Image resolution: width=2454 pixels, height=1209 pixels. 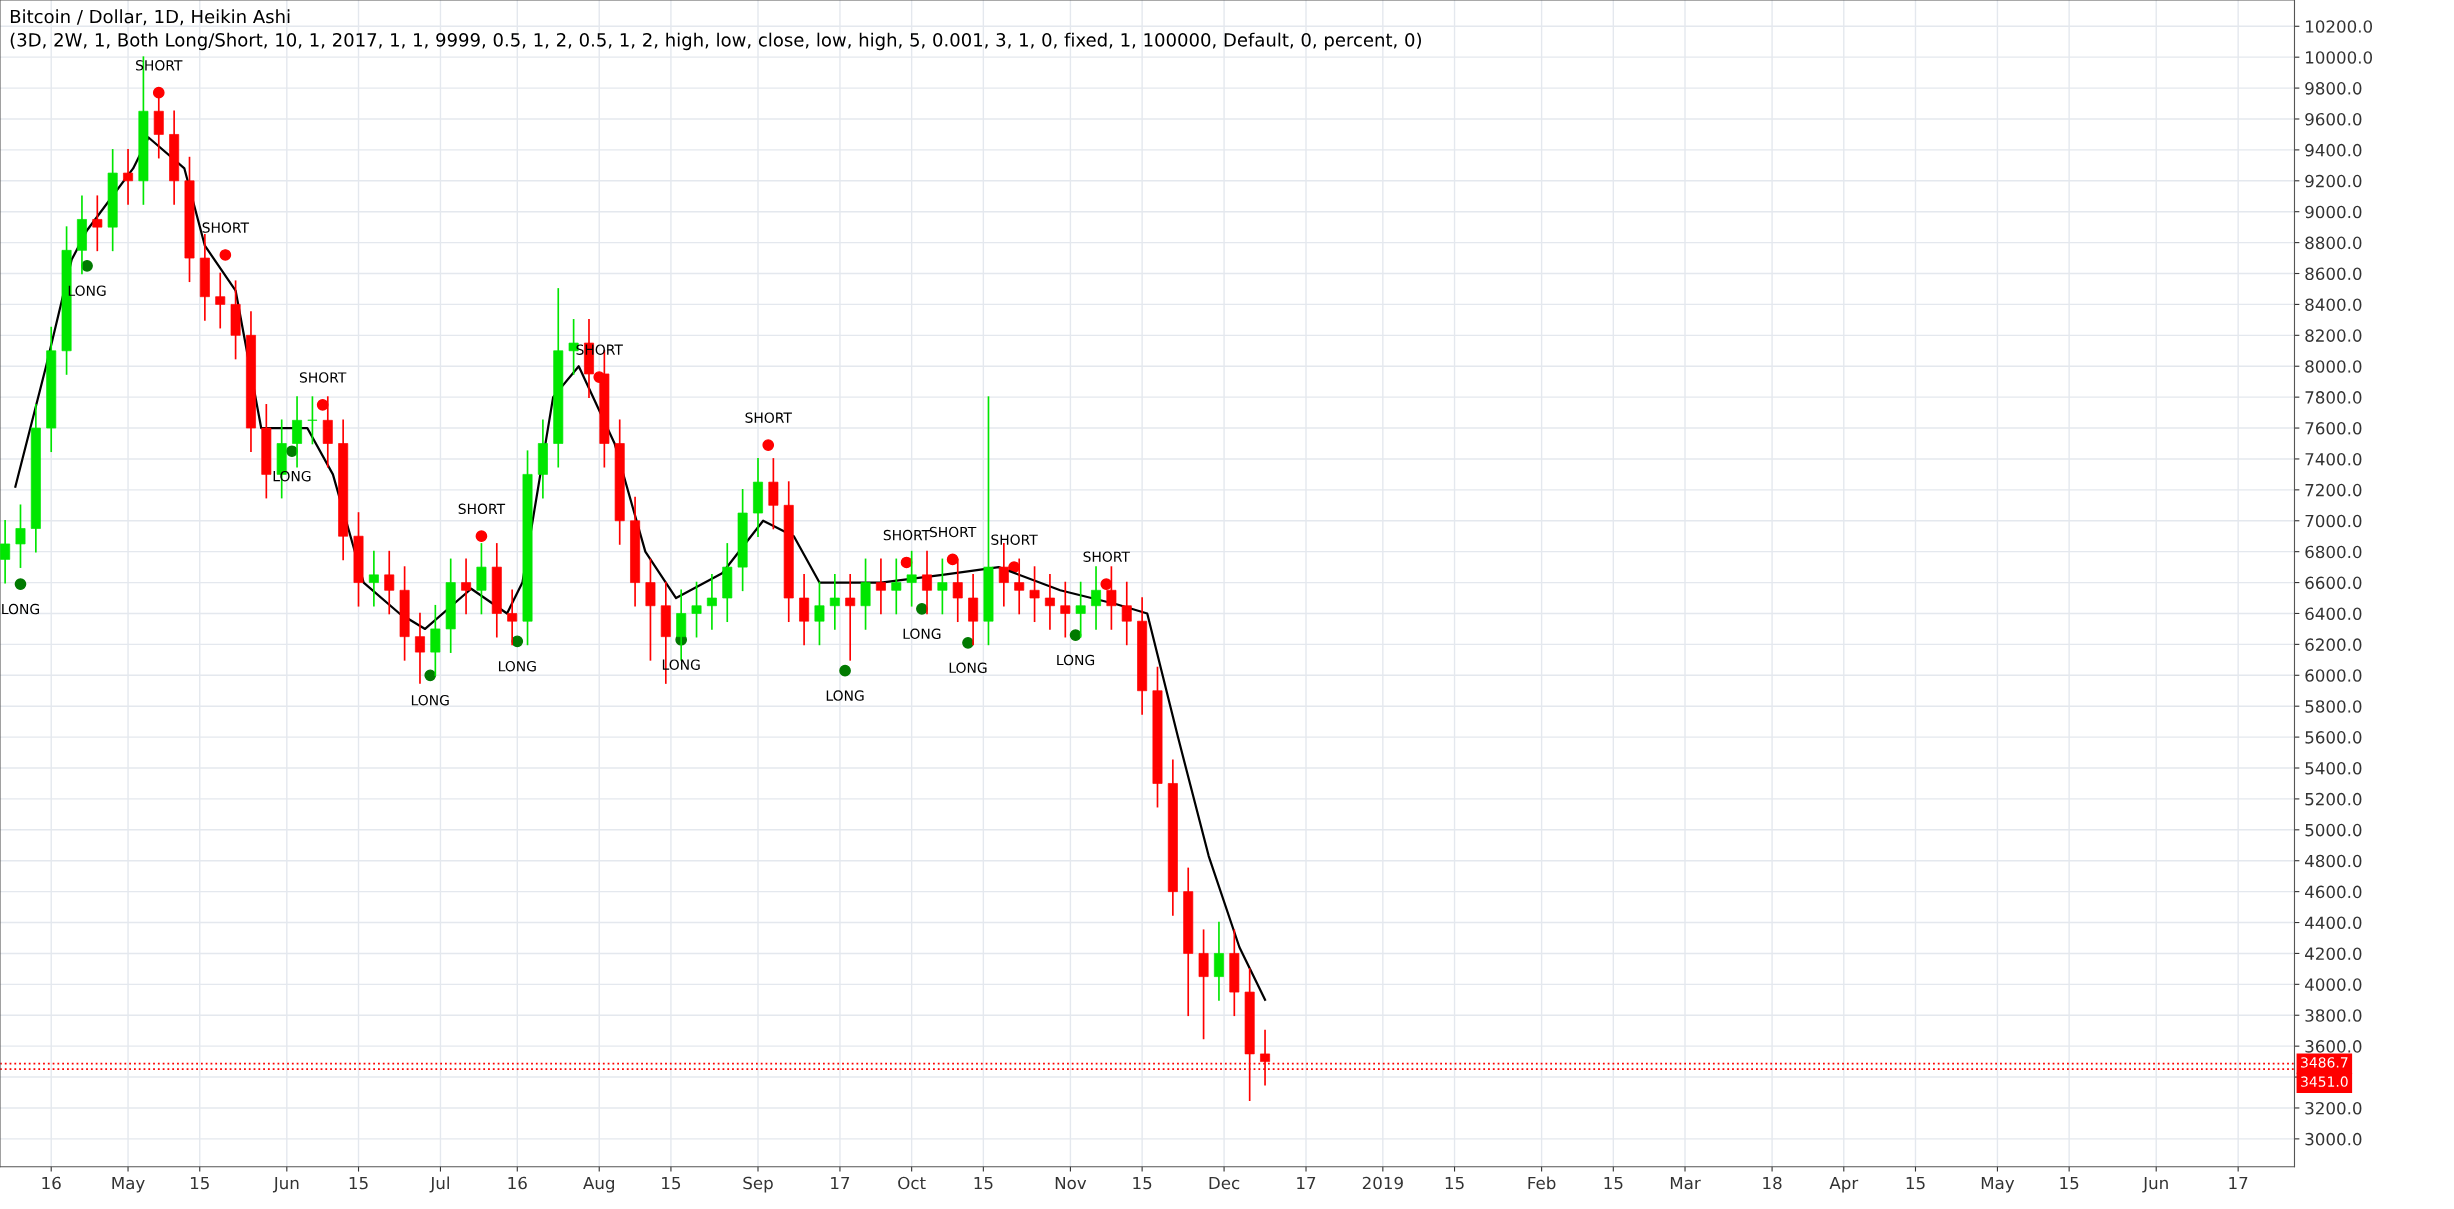 I want to click on y-tick-label: 7200.0, so click(x=2333, y=490).